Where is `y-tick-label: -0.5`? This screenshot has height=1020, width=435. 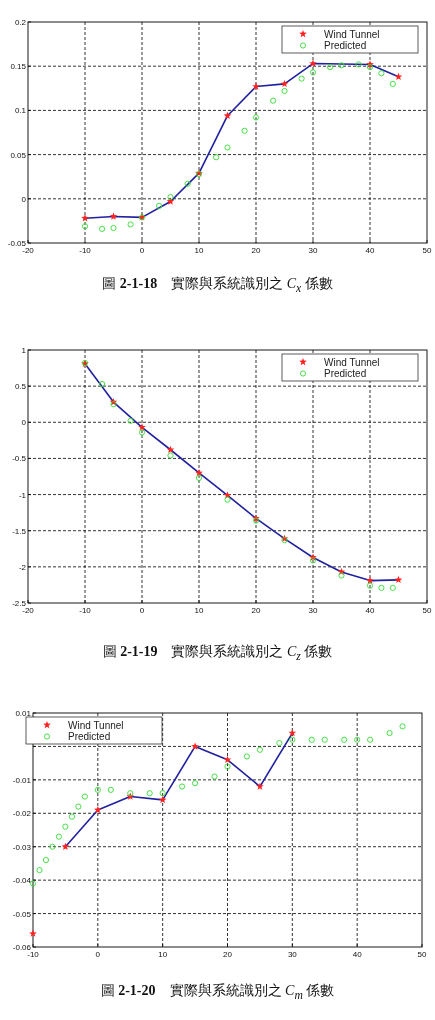
y-tick-label: -0.5 is located at coordinates (19, 459).